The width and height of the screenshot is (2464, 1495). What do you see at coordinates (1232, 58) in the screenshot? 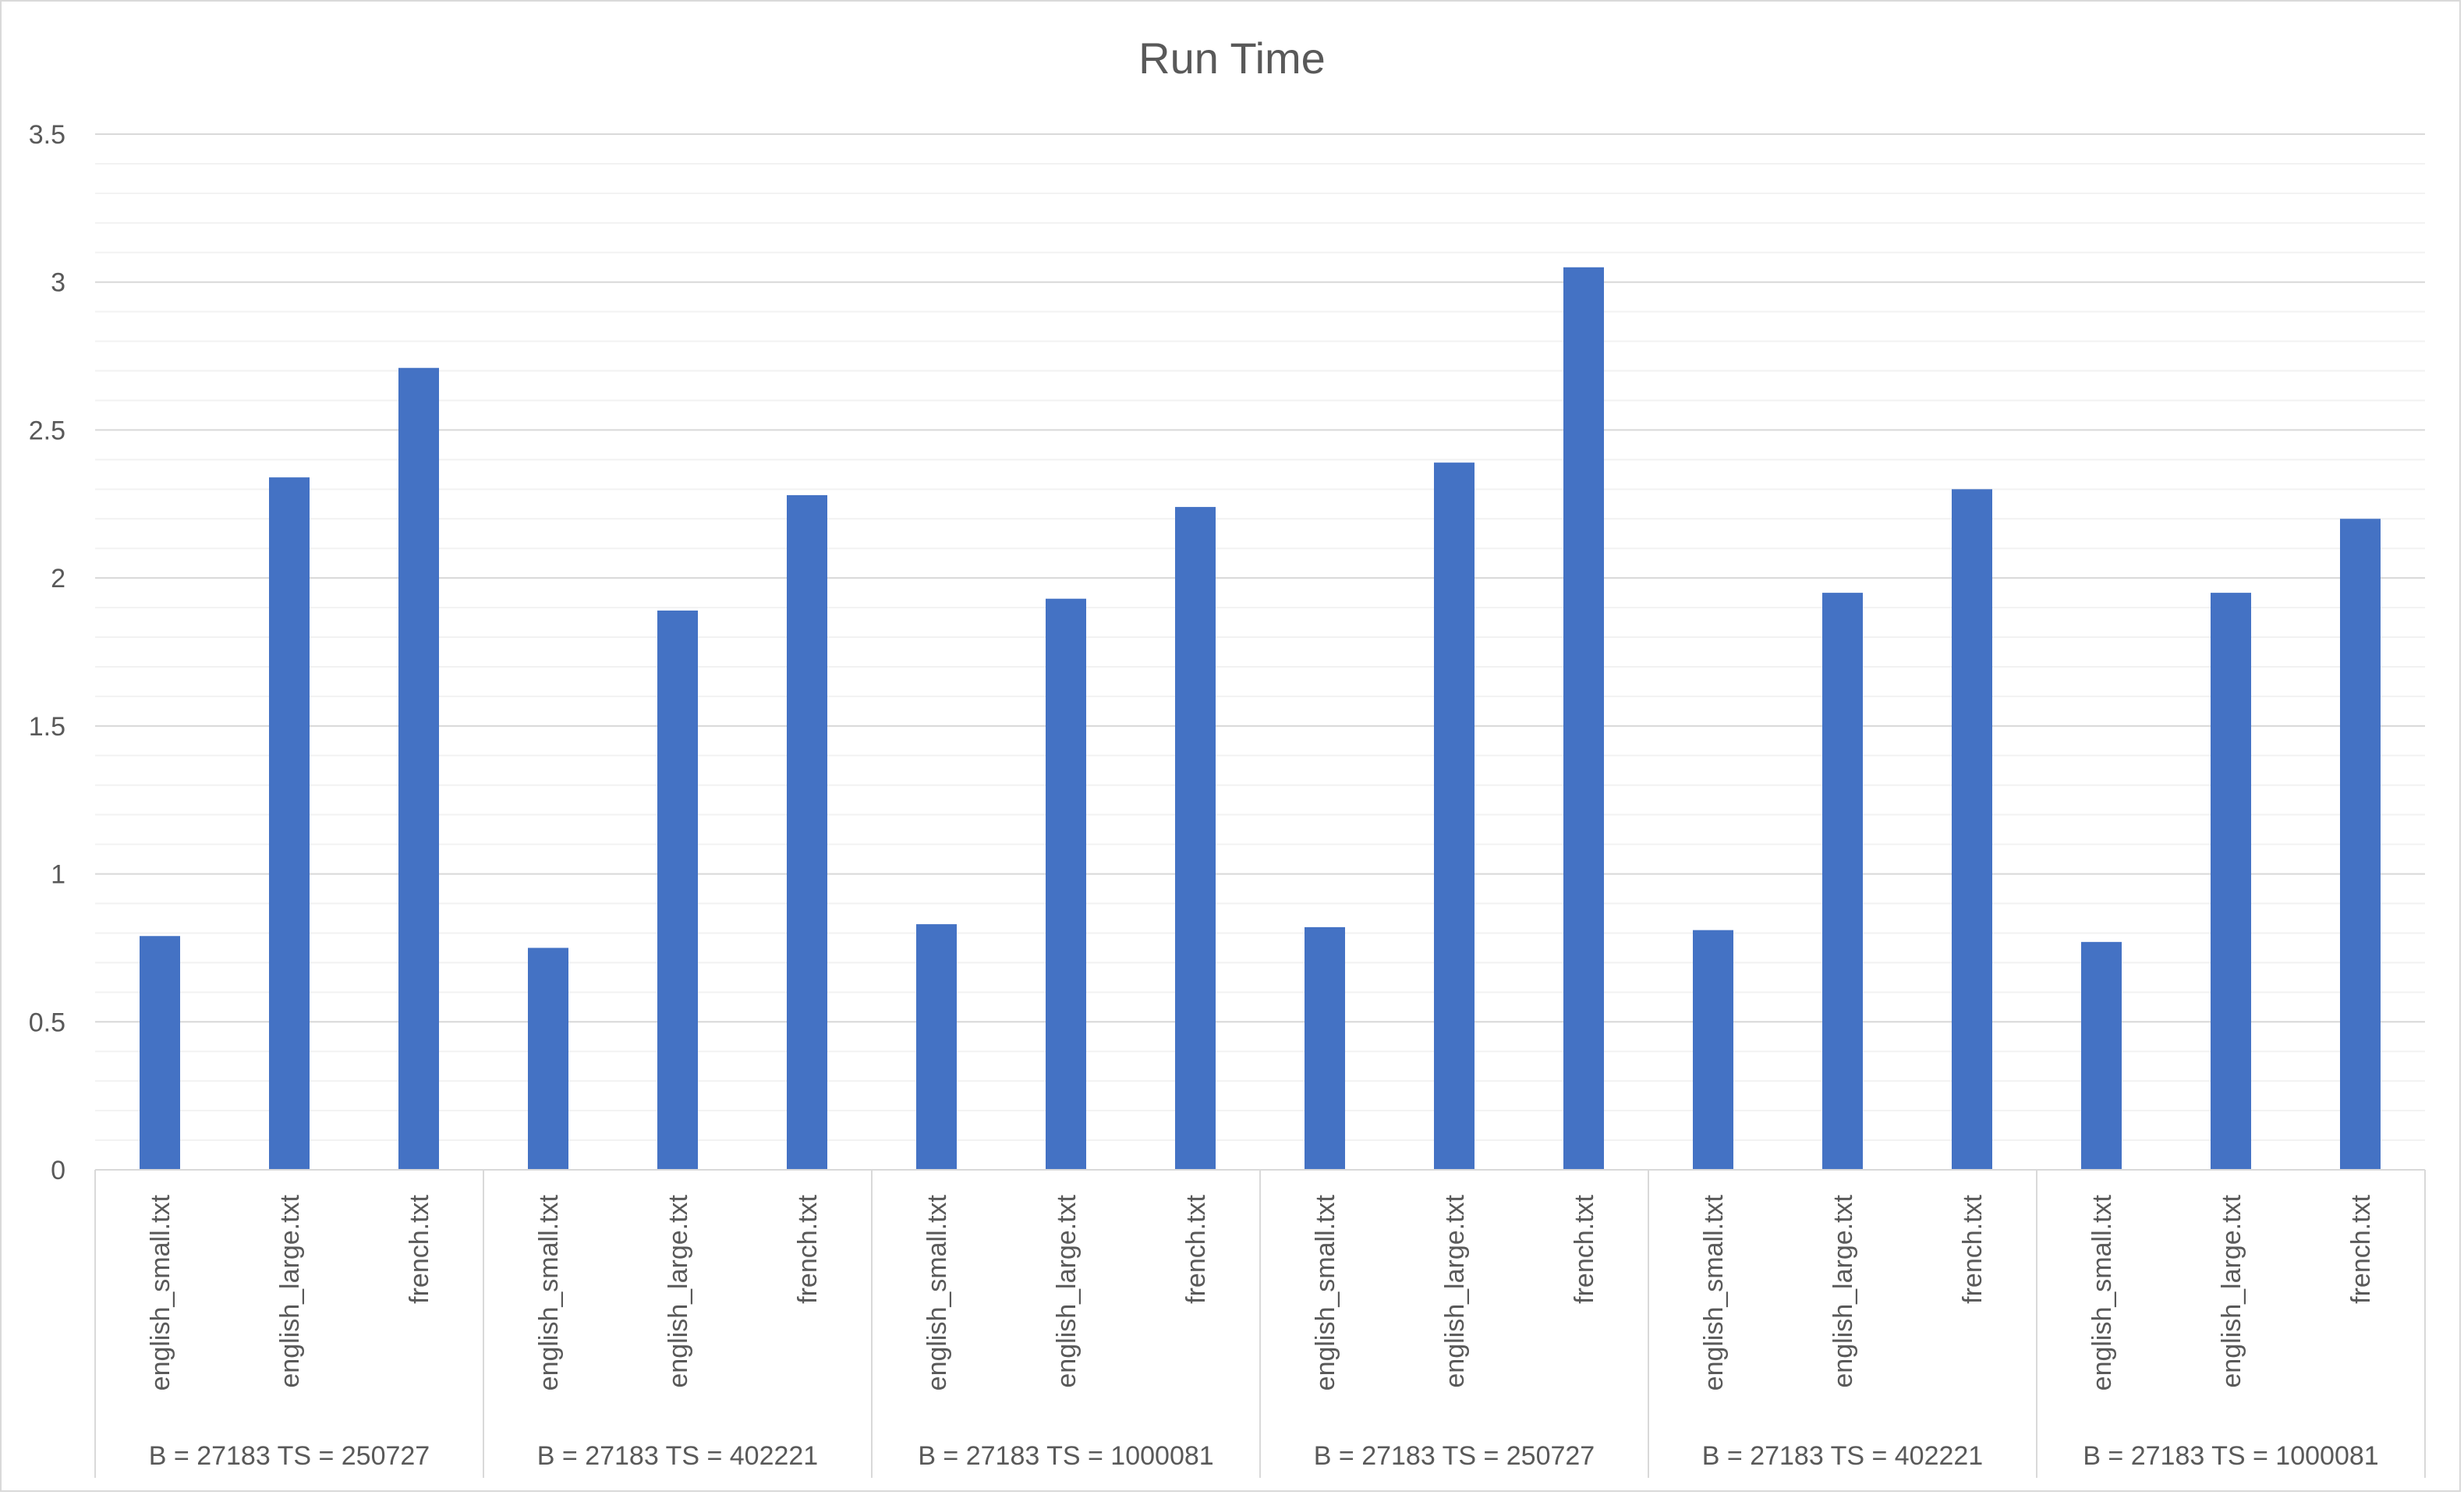
I see `chart-title: Run Time` at bounding box center [1232, 58].